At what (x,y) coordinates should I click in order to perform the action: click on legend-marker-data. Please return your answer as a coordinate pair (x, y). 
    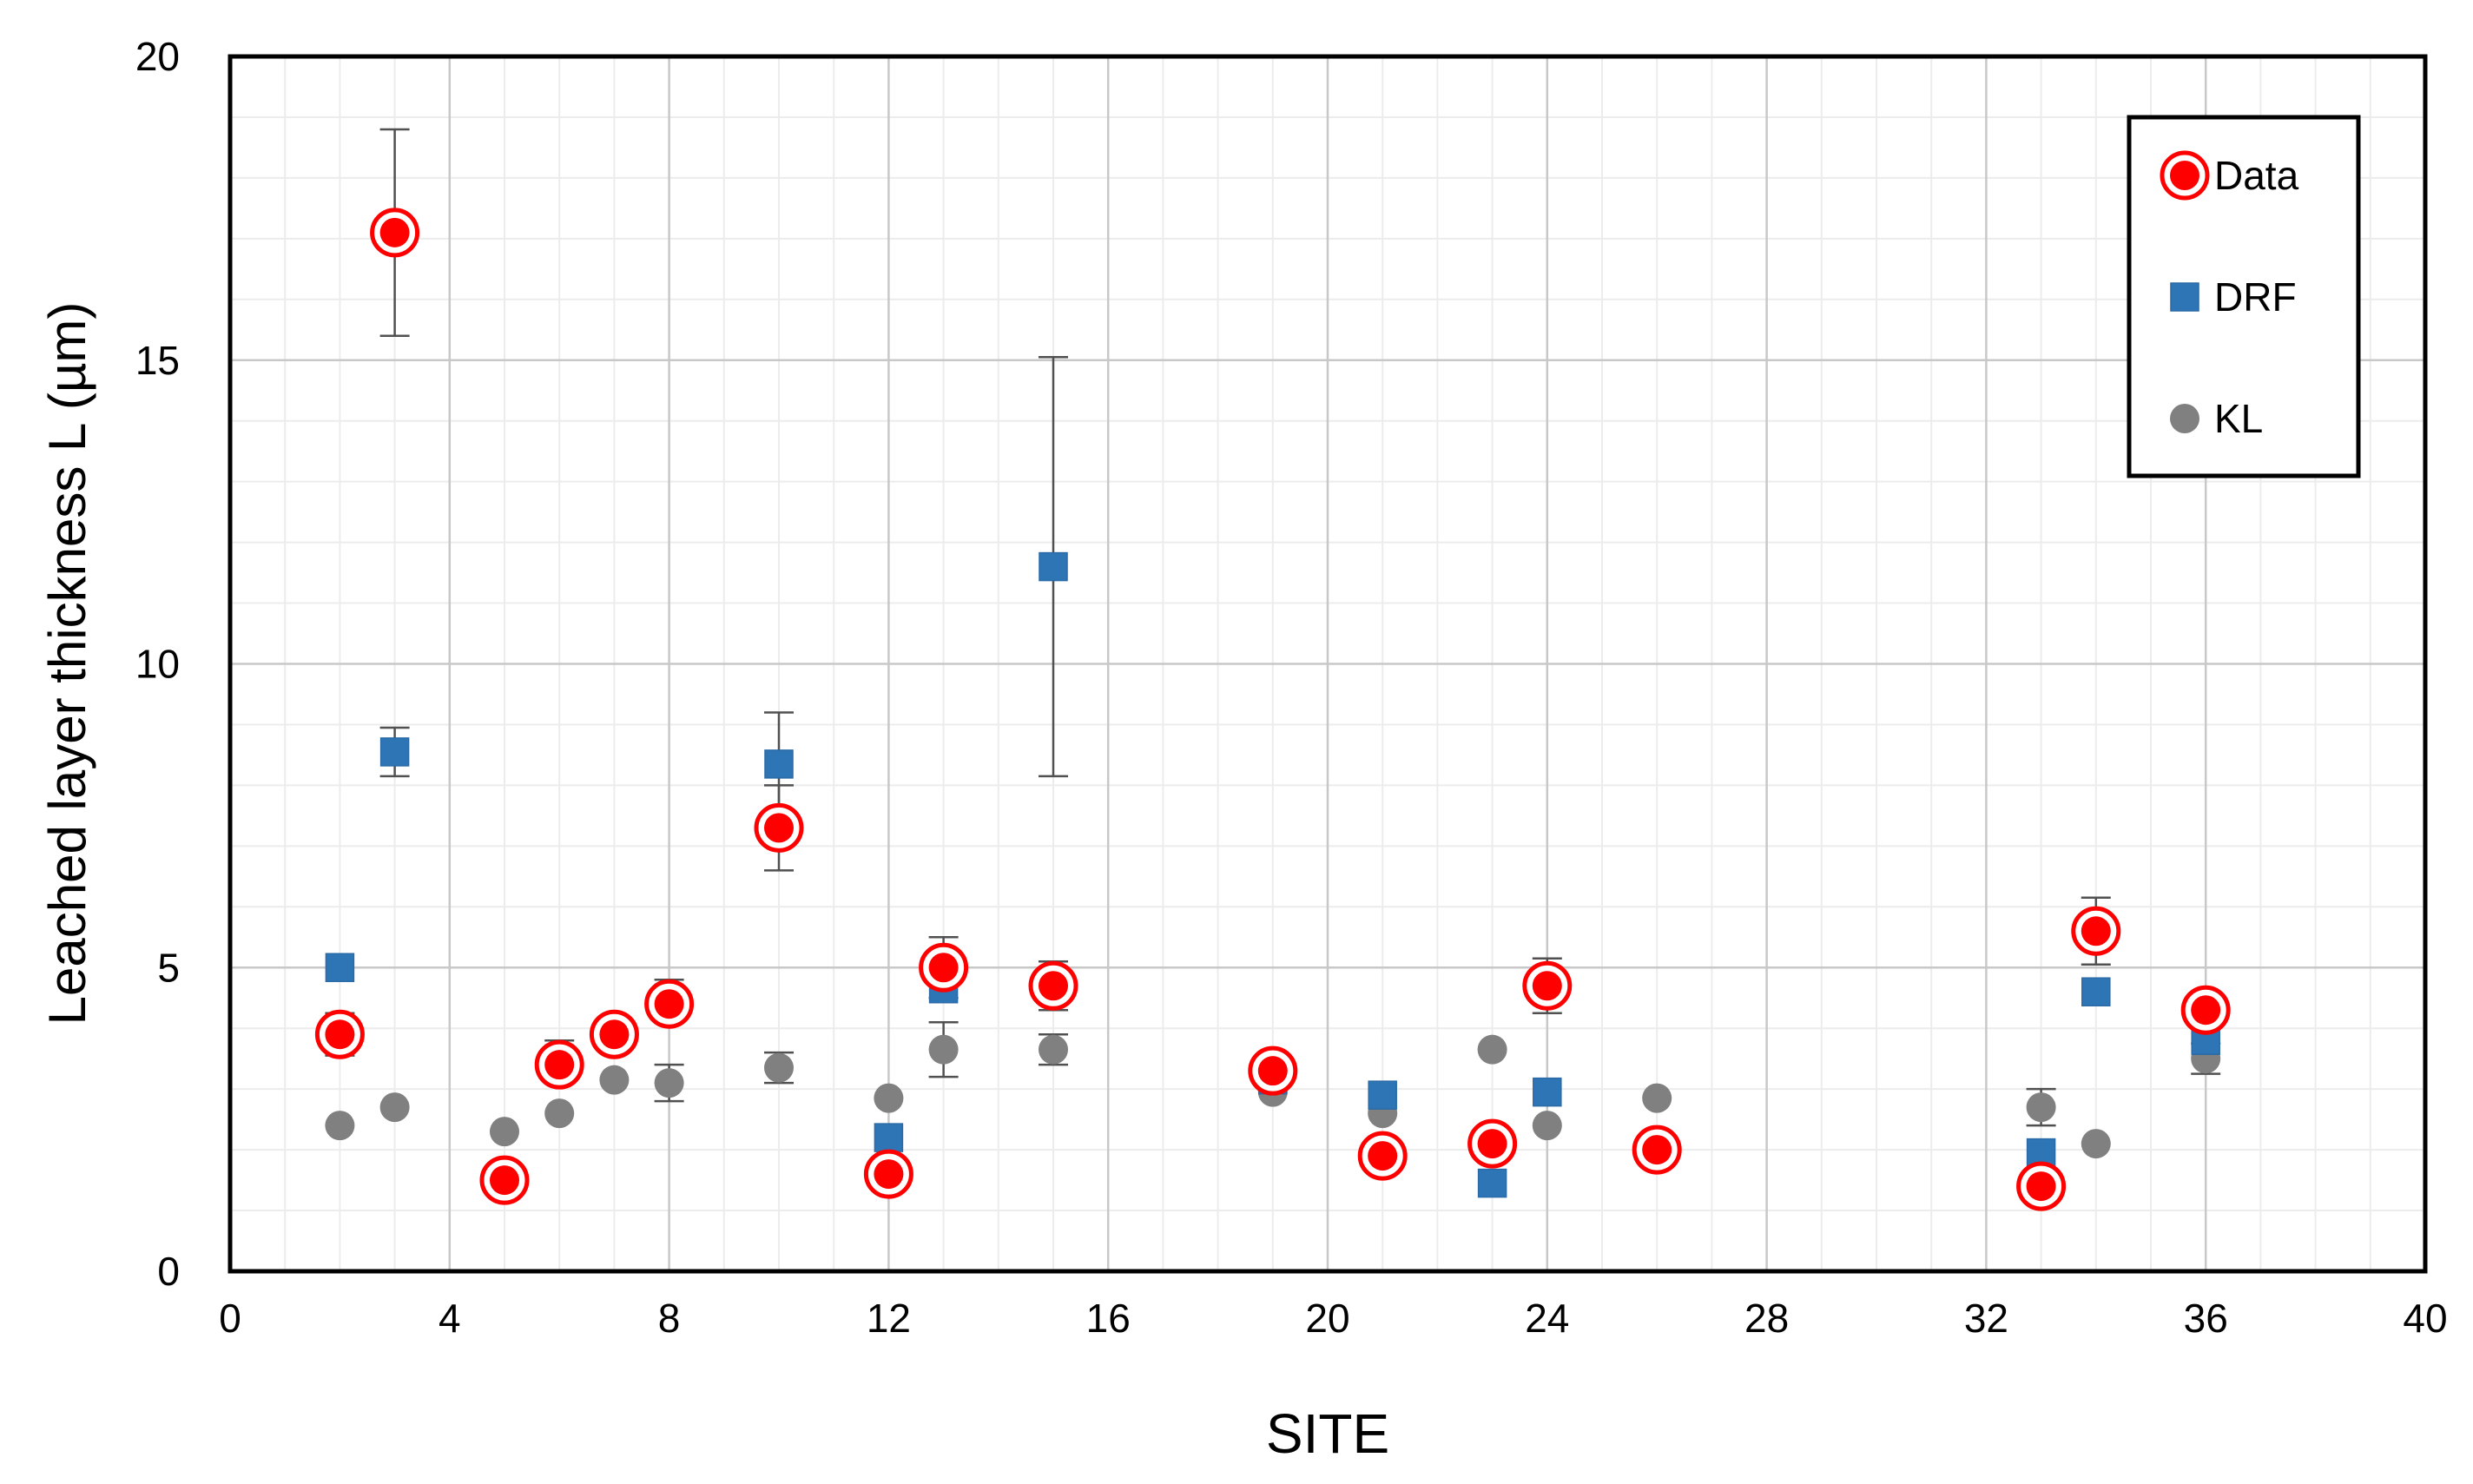
    Looking at the image, I should click on (2185, 175).